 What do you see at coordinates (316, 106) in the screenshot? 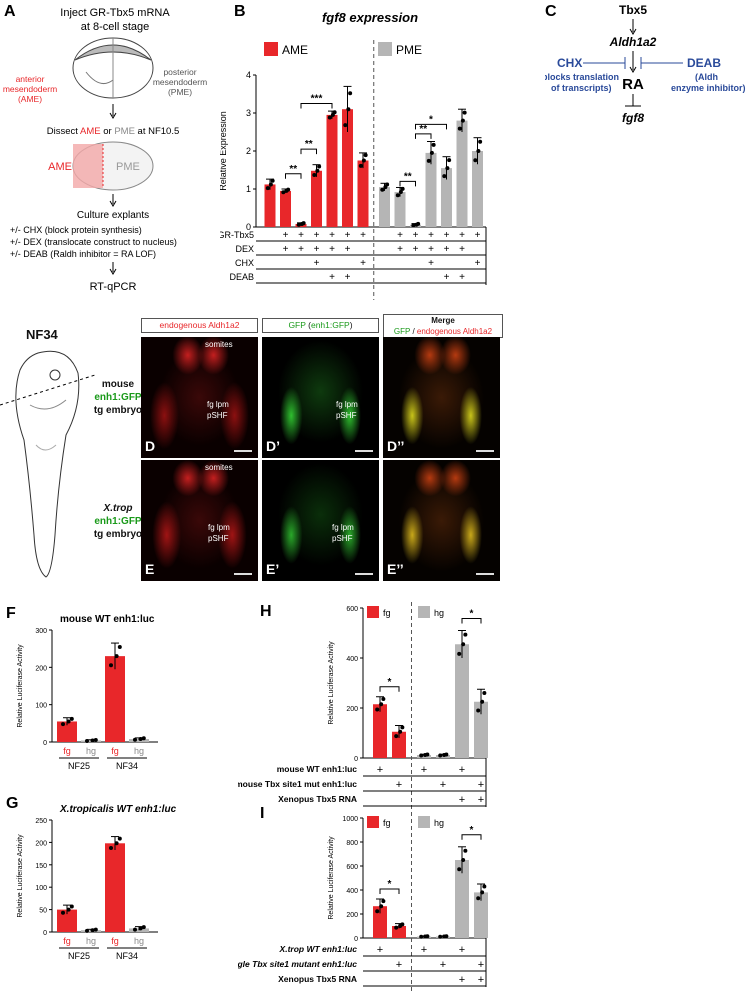
I see `chart-b-sig-bracket` at bounding box center [316, 106].